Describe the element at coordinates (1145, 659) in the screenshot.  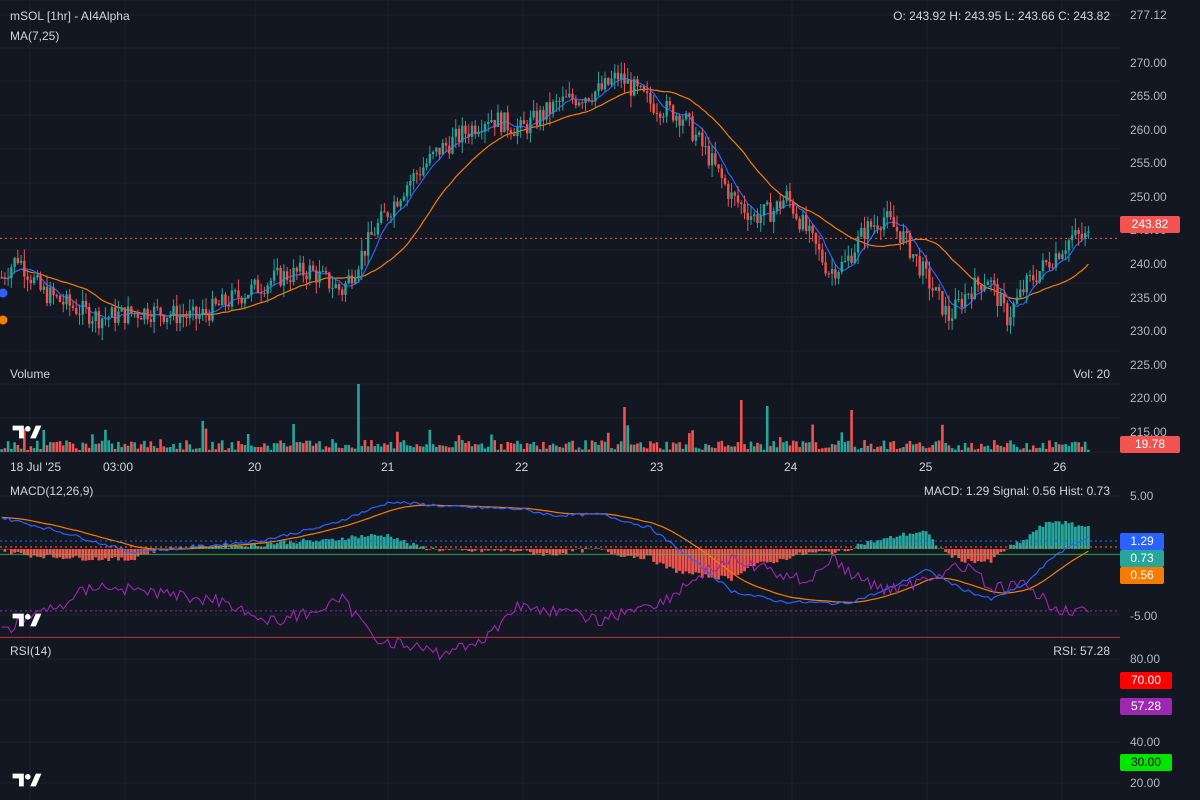
I see `rsi-tick: 80.00` at that location.